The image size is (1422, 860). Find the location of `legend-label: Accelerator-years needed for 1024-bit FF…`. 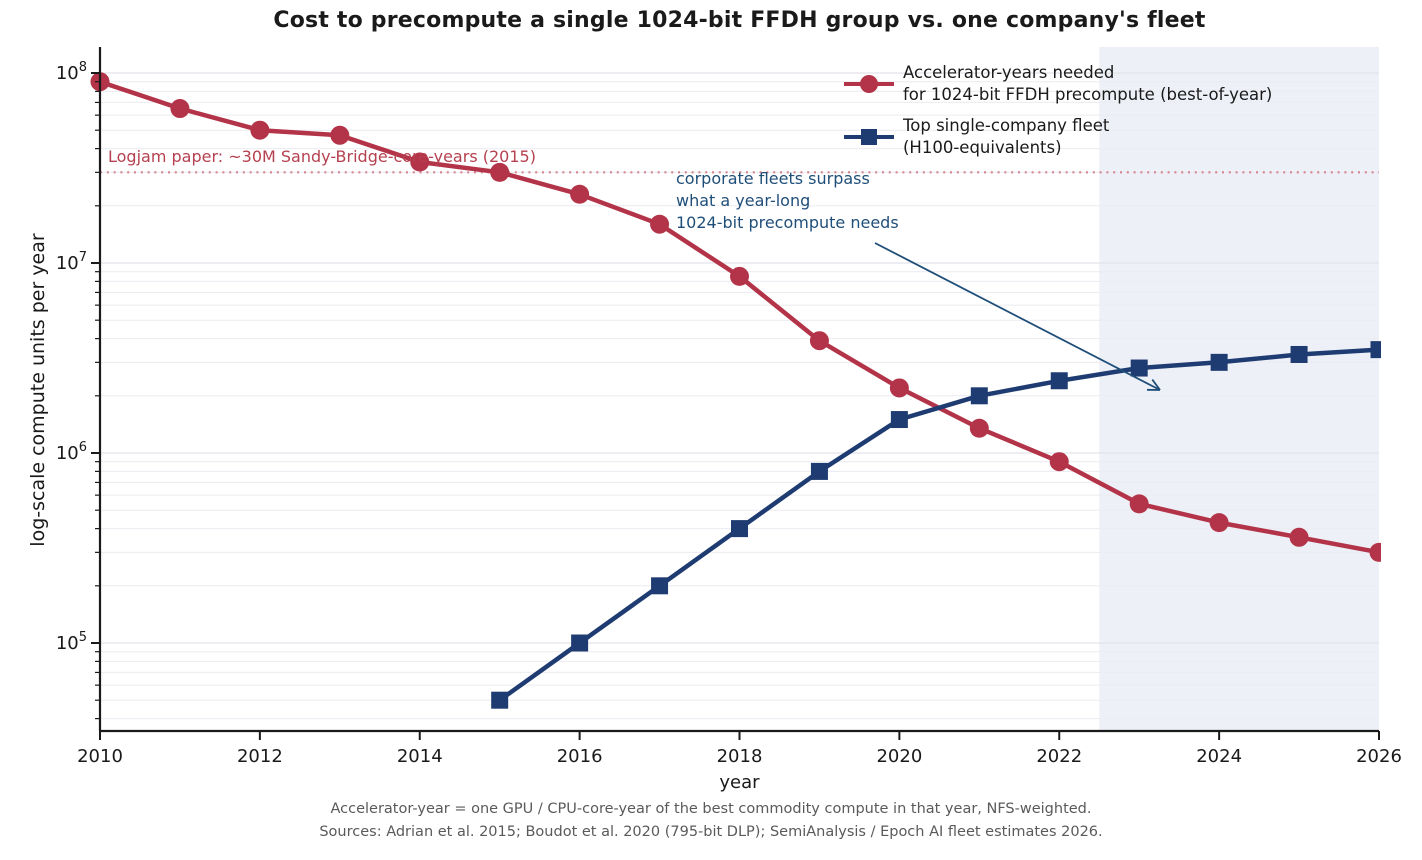

legend-label: Accelerator-years needed for 1024-bit FF… is located at coordinates (1088, 83).